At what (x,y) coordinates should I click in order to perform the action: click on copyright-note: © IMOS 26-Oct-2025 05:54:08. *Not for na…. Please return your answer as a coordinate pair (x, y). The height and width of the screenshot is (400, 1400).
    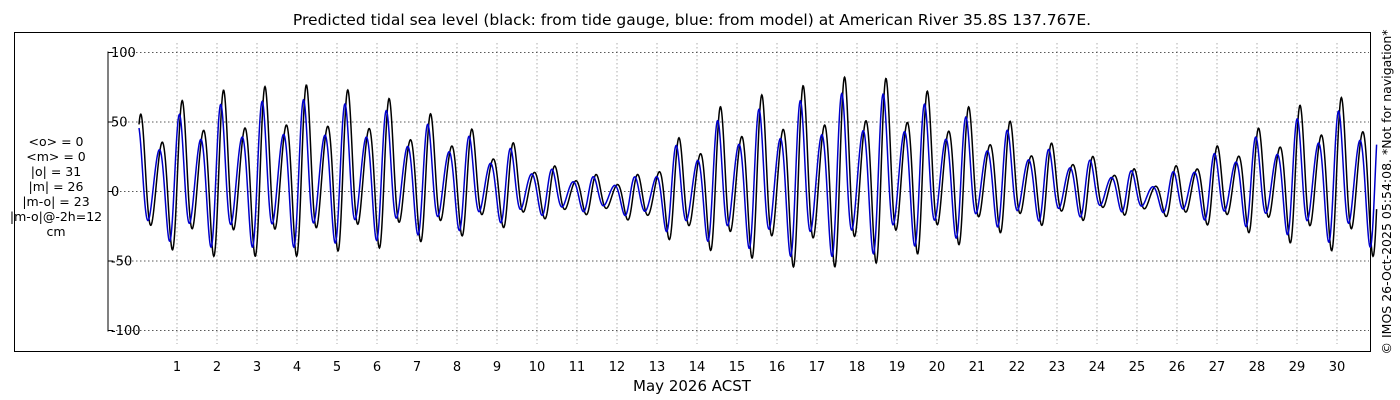
    Looking at the image, I should click on (1386, 192).